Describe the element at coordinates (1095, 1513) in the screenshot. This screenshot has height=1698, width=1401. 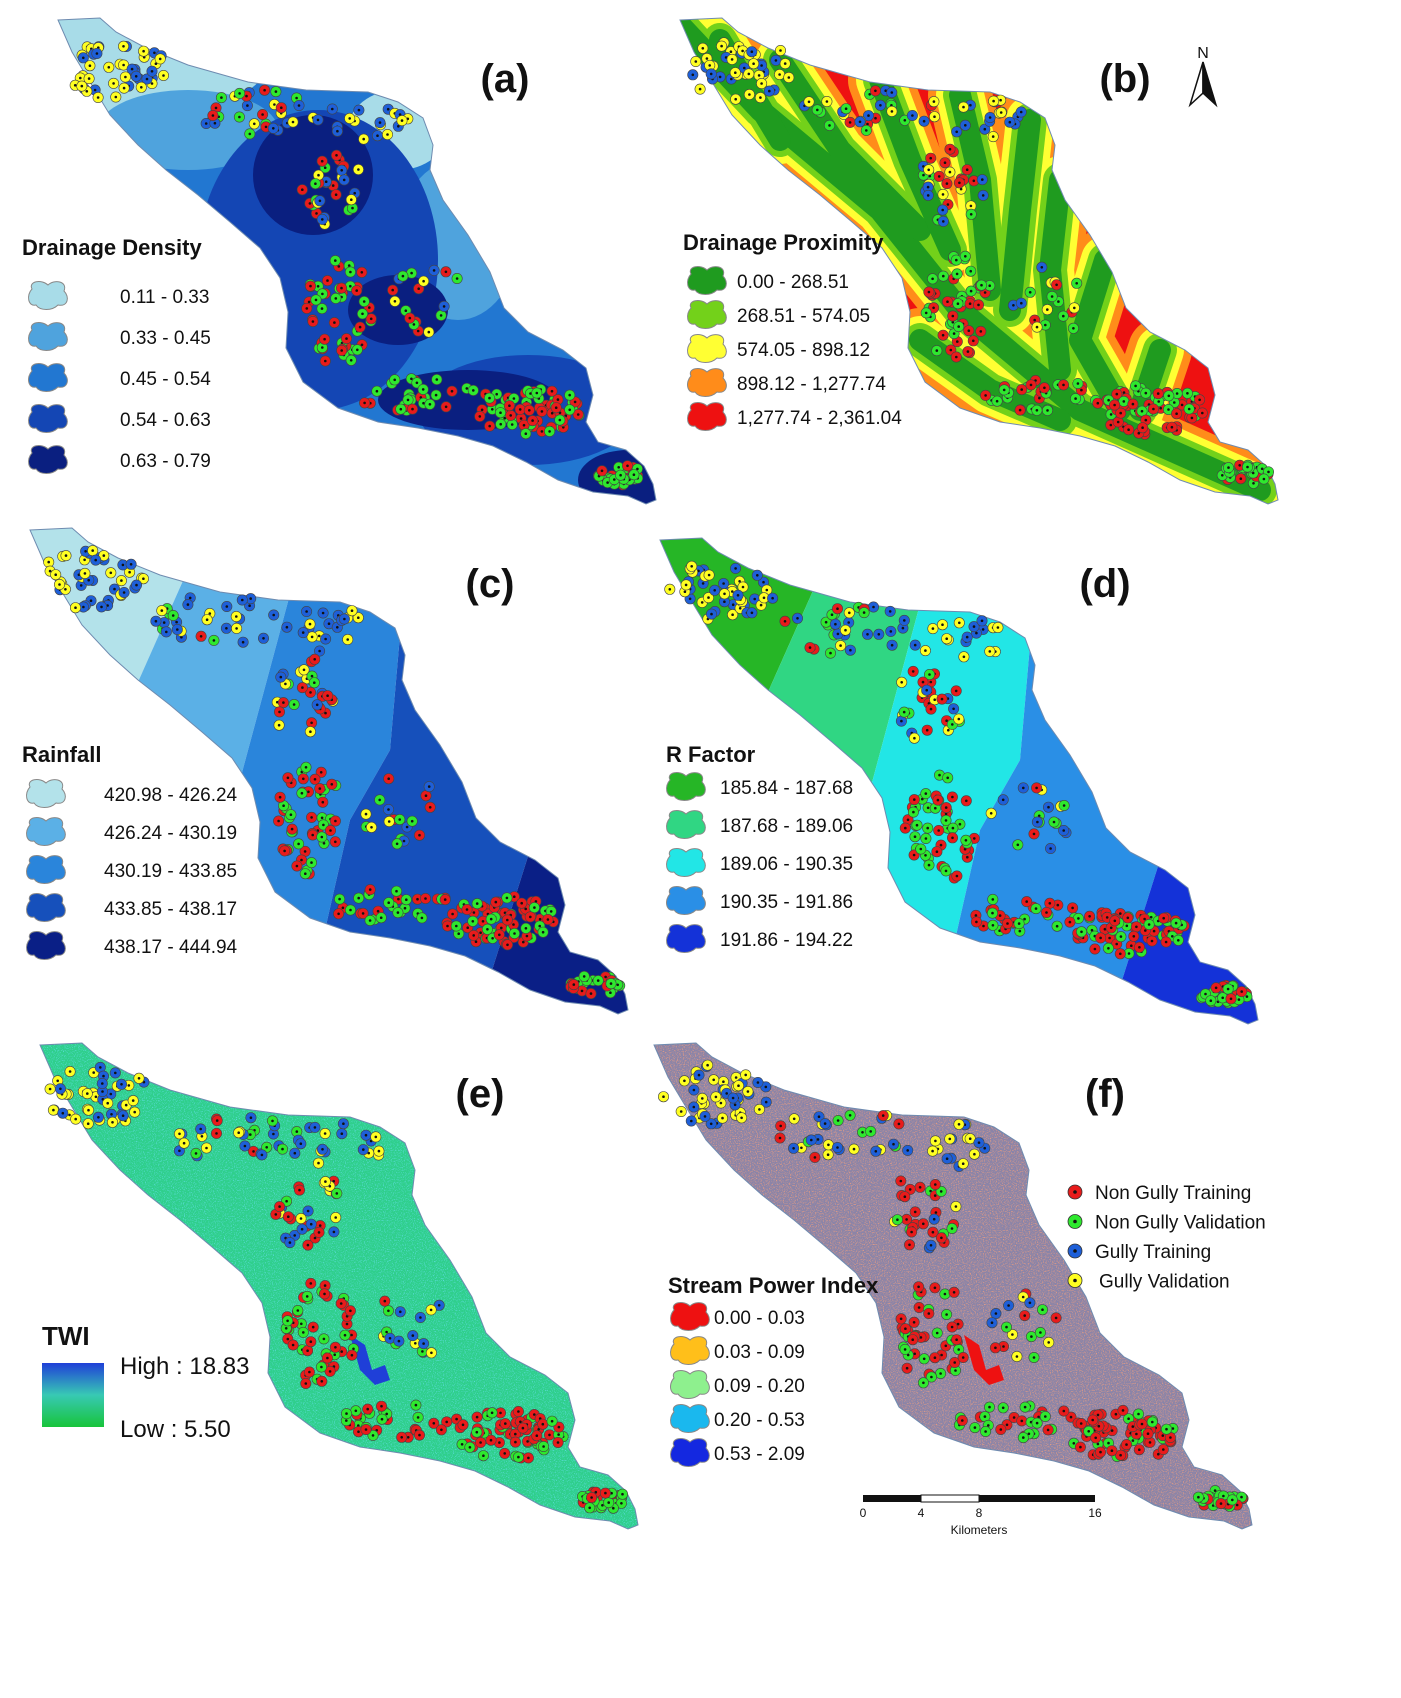
I see `scale-tick-label: 16` at that location.